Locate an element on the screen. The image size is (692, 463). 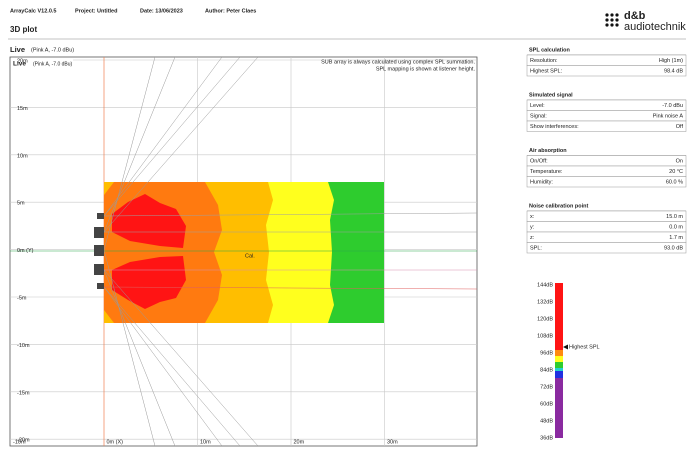
label-bg is located at coordinates (42, 64).